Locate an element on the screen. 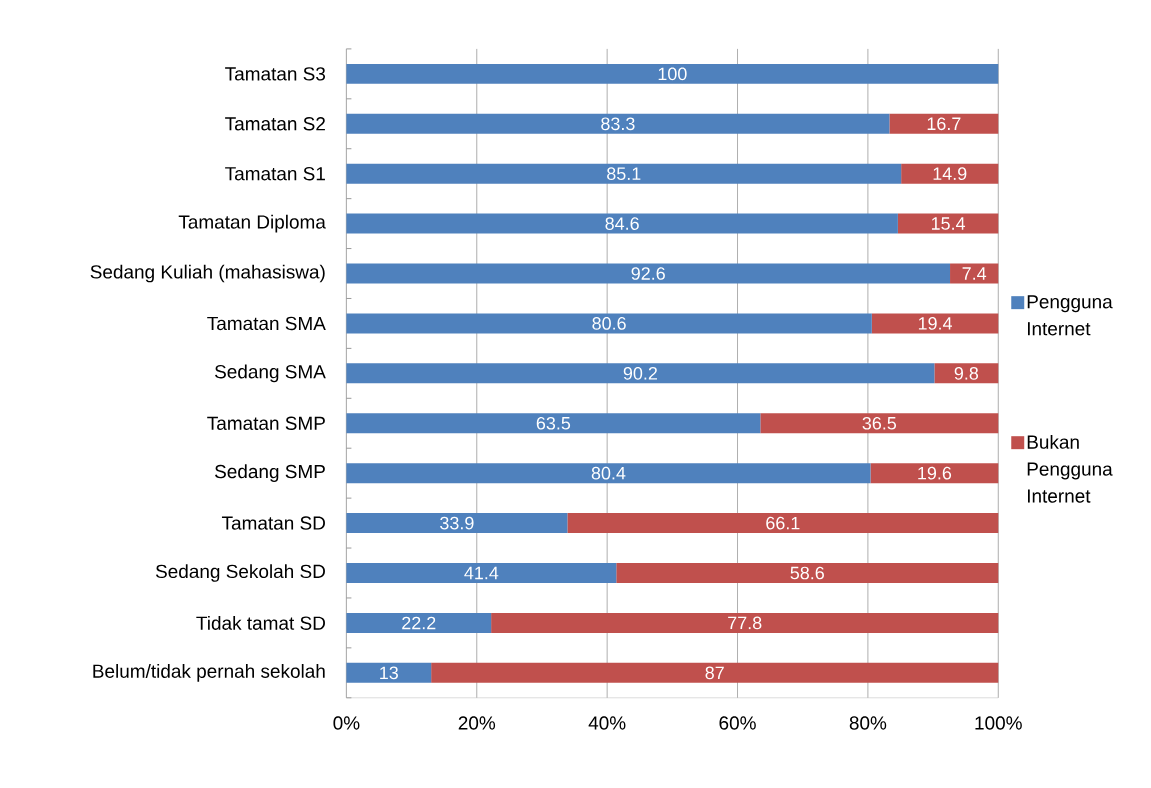 This screenshot has width=1151, height=788. data-label: 77.8 is located at coordinates (745, 623).